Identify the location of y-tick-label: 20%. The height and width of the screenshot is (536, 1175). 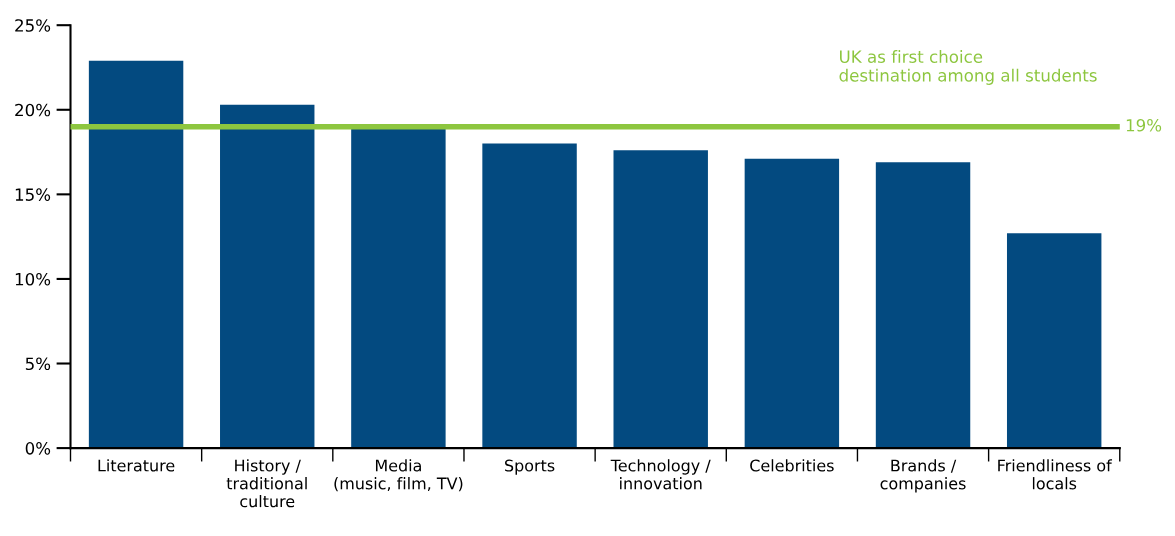
(33, 110).